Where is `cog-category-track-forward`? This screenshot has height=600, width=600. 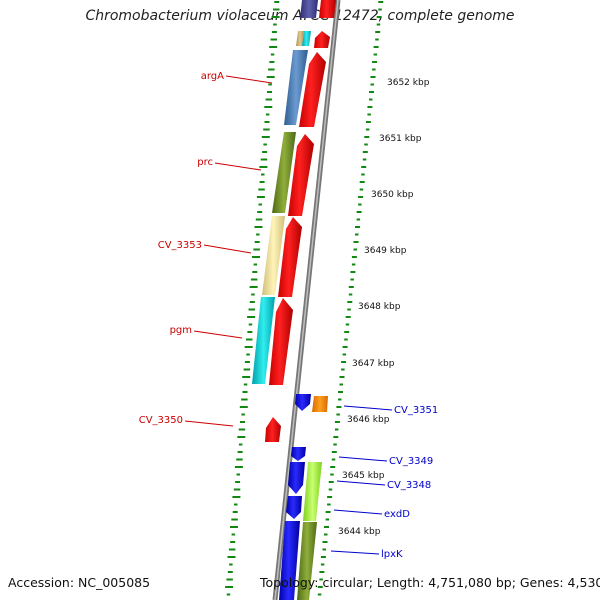
cog-category-track-forward is located at coordinates (312, 498).